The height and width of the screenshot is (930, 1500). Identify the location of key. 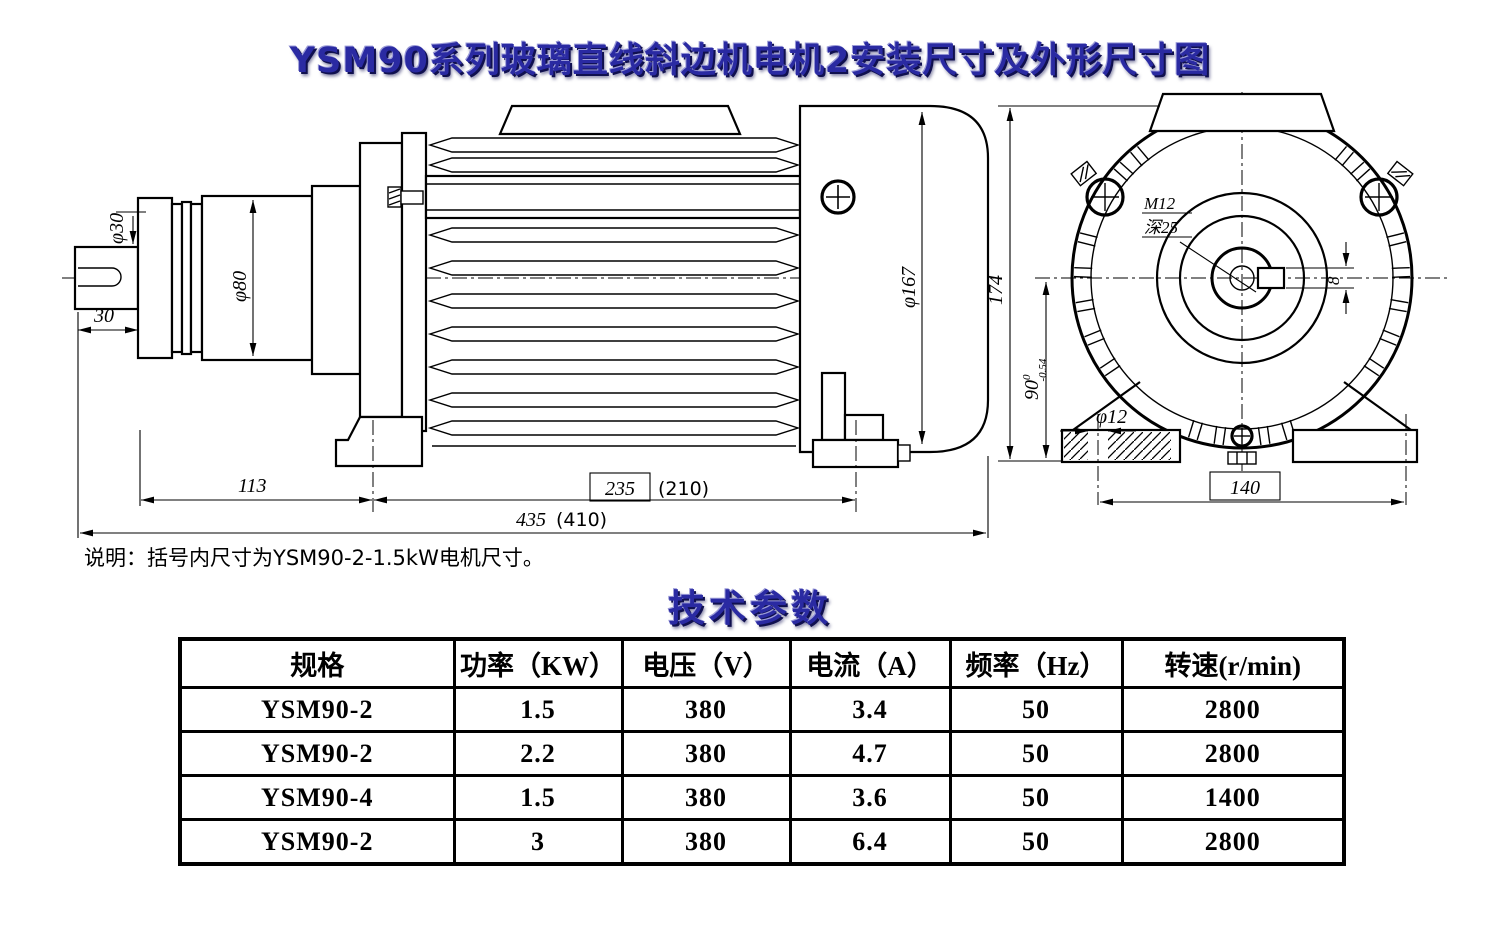
(1271, 278).